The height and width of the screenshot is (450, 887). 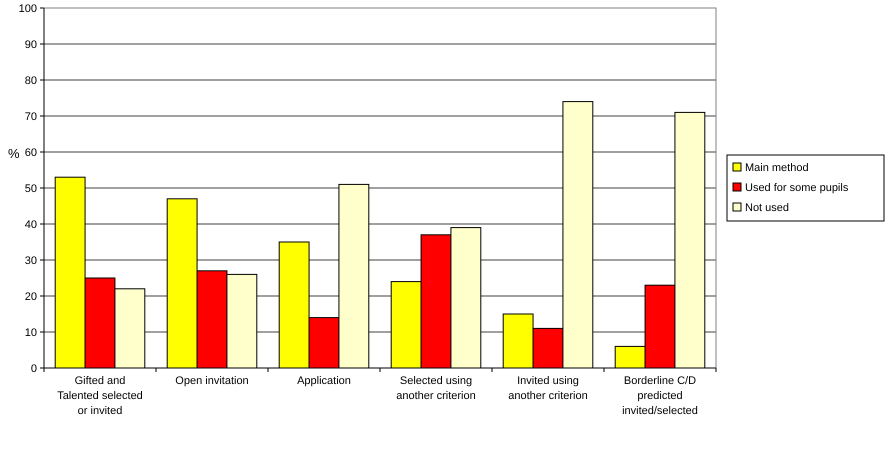 I want to click on legend-label: Not used, so click(x=767, y=208).